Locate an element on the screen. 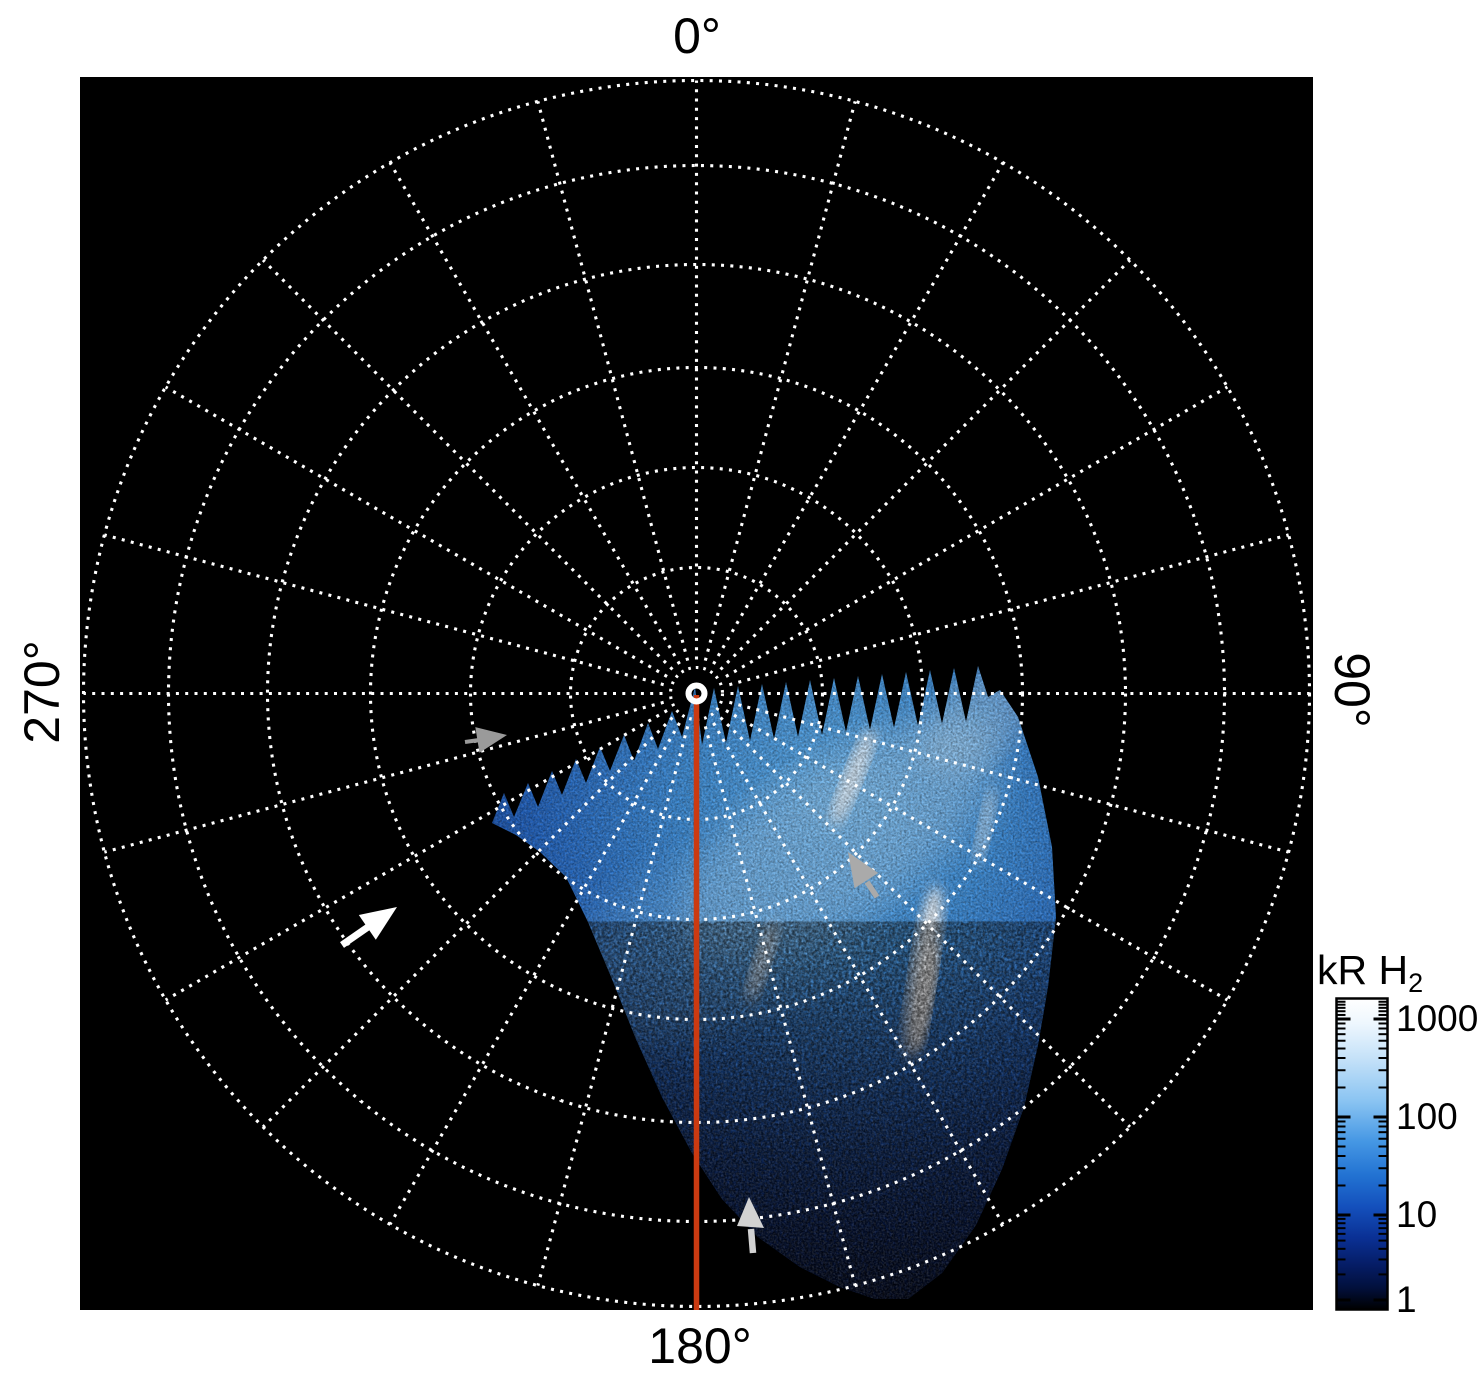  angle-label-top: 0° is located at coordinates (697, 36).